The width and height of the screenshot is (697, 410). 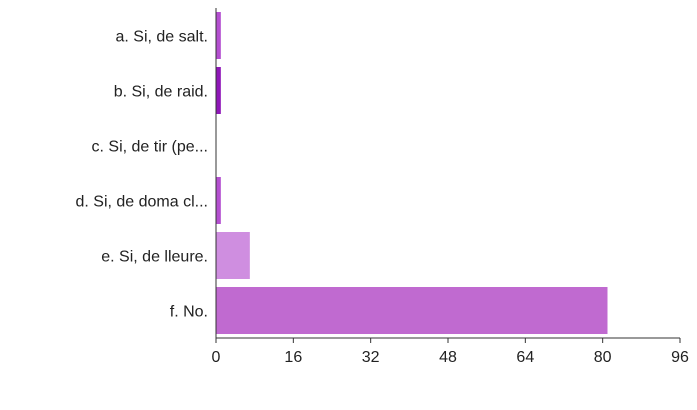 What do you see at coordinates (218, 200) in the screenshot?
I see `bar-d` at bounding box center [218, 200].